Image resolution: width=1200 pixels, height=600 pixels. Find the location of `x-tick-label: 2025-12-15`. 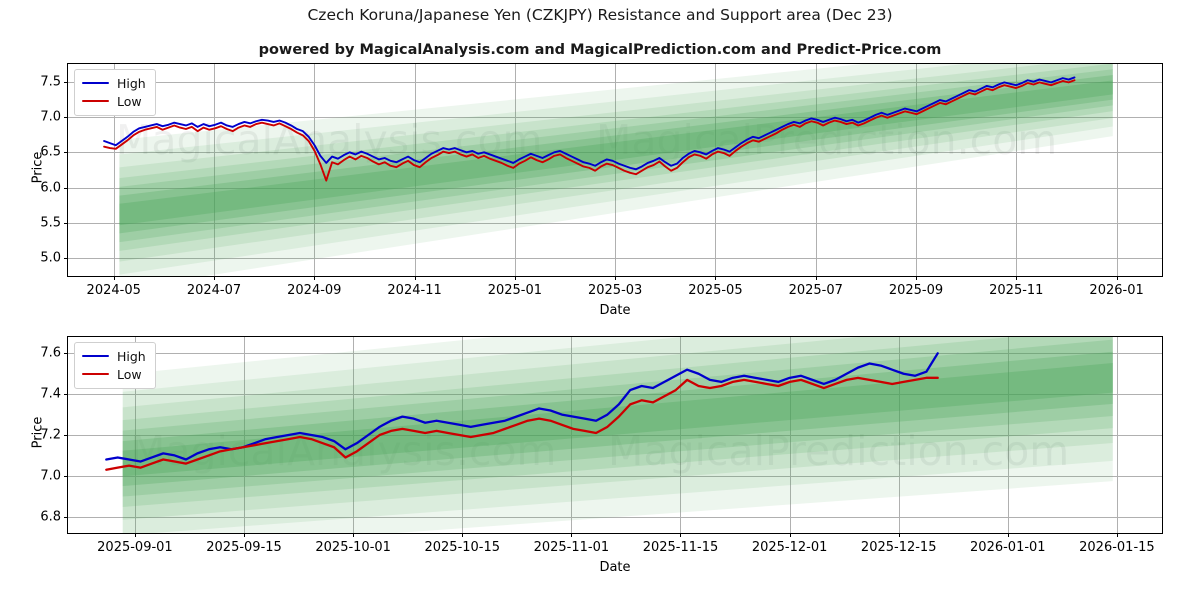

x-tick-label: 2025-12-15 is located at coordinates (898, 547).